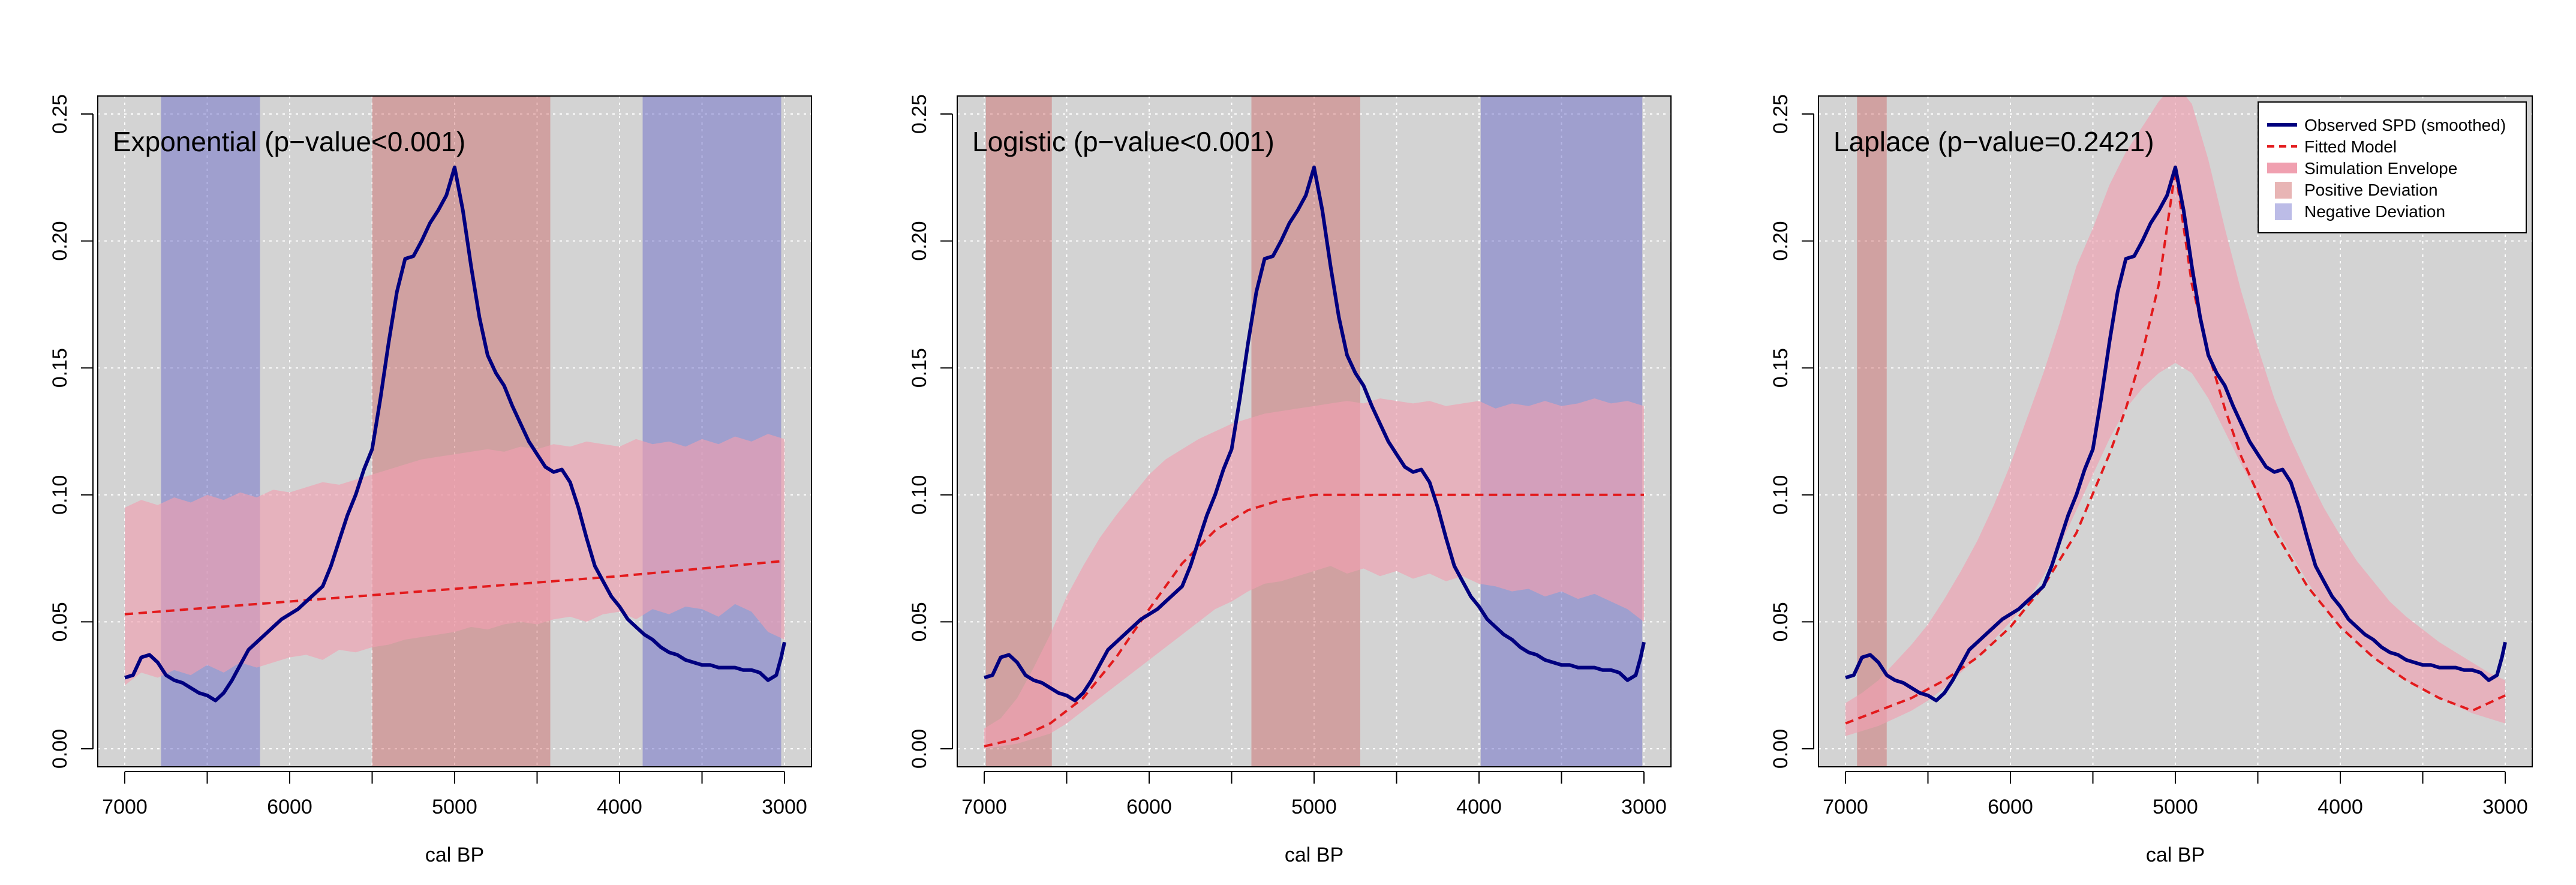 The image size is (2576, 885). Describe the element at coordinates (1644, 807) in the screenshot. I see `logistic-x-tick-label: 3000` at that location.